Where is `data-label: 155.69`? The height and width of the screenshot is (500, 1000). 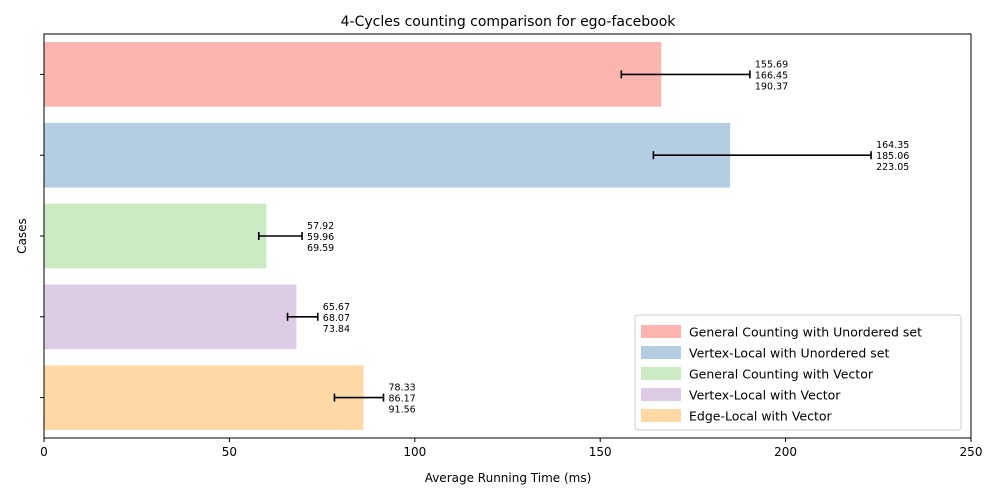
data-label: 155.69 is located at coordinates (771, 64).